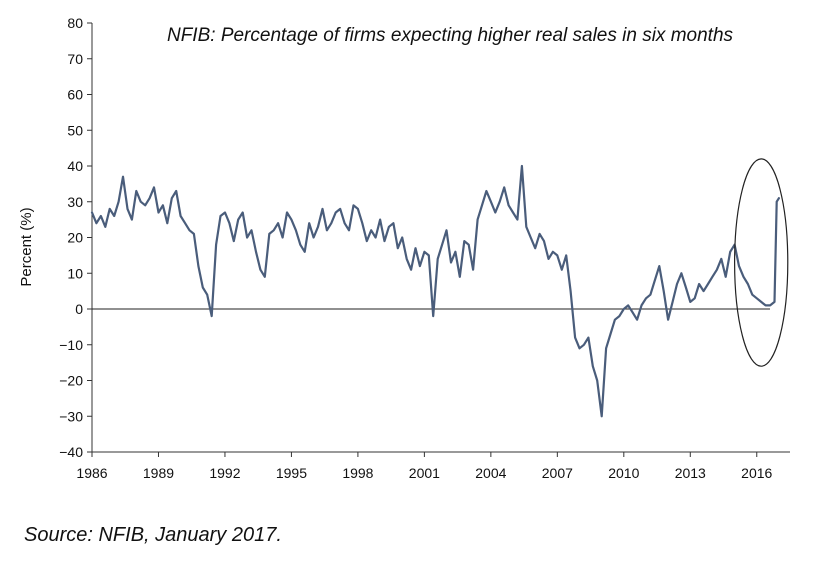  What do you see at coordinates (79, 309) in the screenshot?
I see `y-tick-label: 0` at bounding box center [79, 309].